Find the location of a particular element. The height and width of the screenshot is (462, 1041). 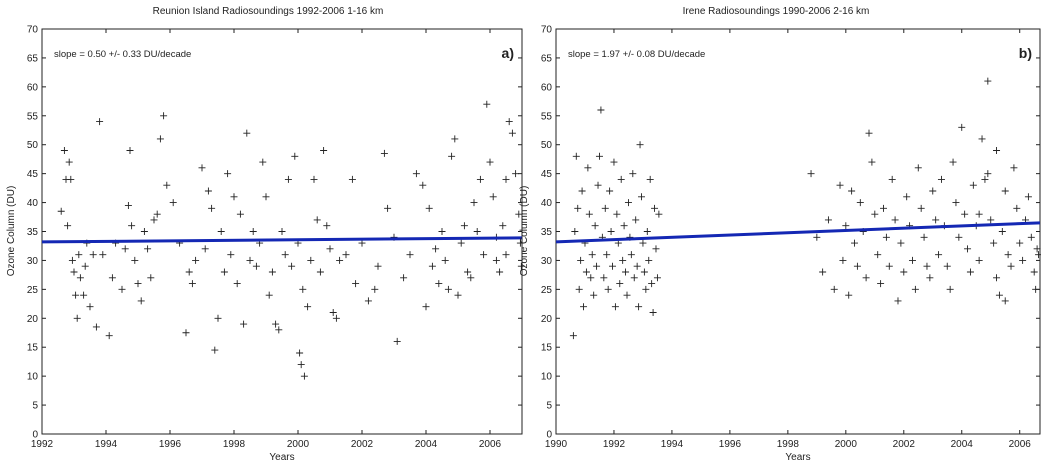

panel-b-ytick-label: 40 is located at coordinates (547, 203).